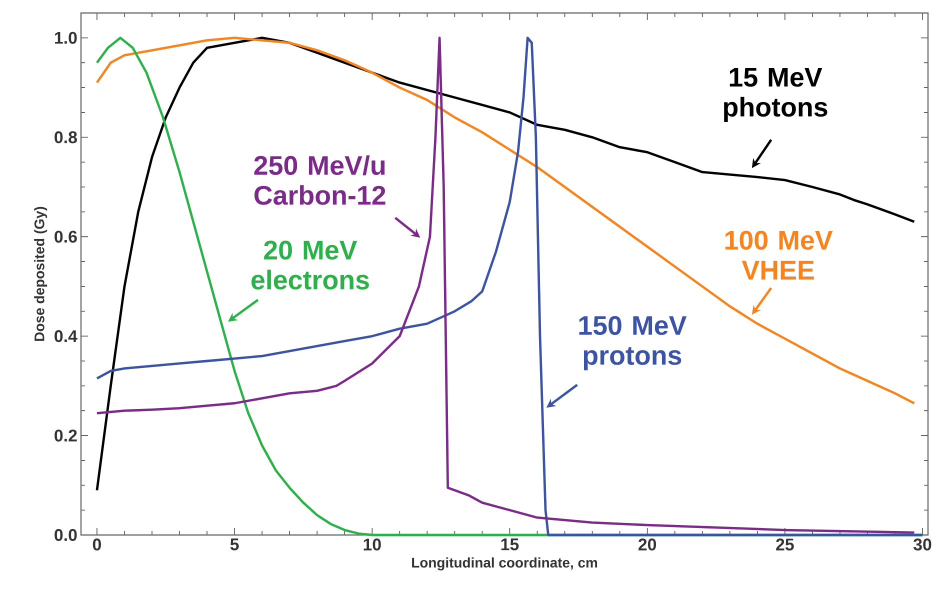 The height and width of the screenshot is (603, 934). I want to click on y-tick-label: 0.2, so click(65, 436).